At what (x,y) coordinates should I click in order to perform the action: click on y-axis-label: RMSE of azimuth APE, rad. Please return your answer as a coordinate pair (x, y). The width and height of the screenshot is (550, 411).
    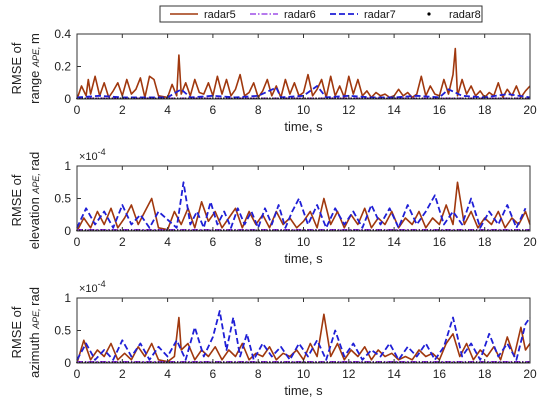
    Looking at the image, I should click on (25, 332).